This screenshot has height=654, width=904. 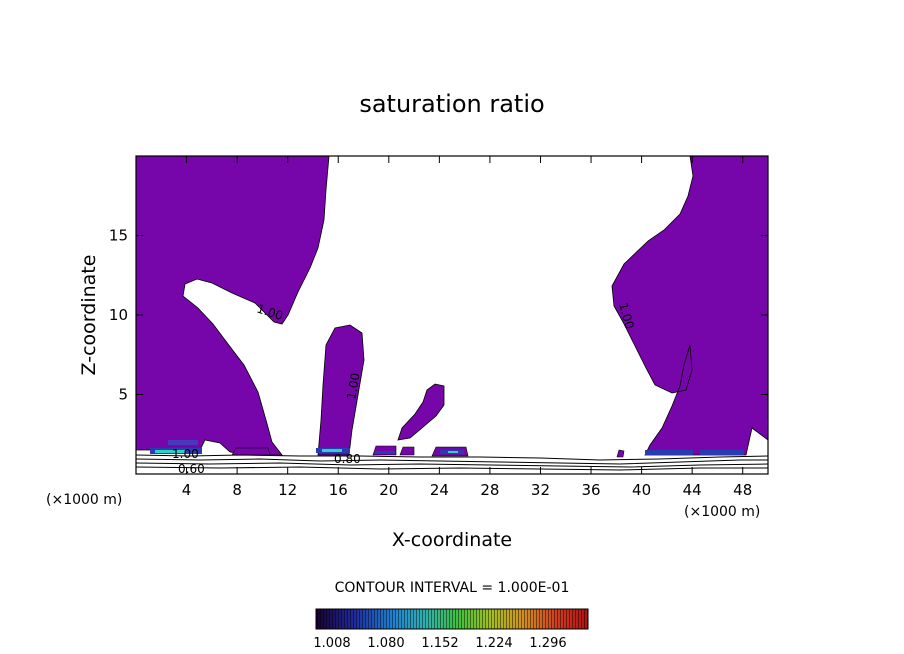 I want to click on colorbar-frame, so click(x=452, y=619).